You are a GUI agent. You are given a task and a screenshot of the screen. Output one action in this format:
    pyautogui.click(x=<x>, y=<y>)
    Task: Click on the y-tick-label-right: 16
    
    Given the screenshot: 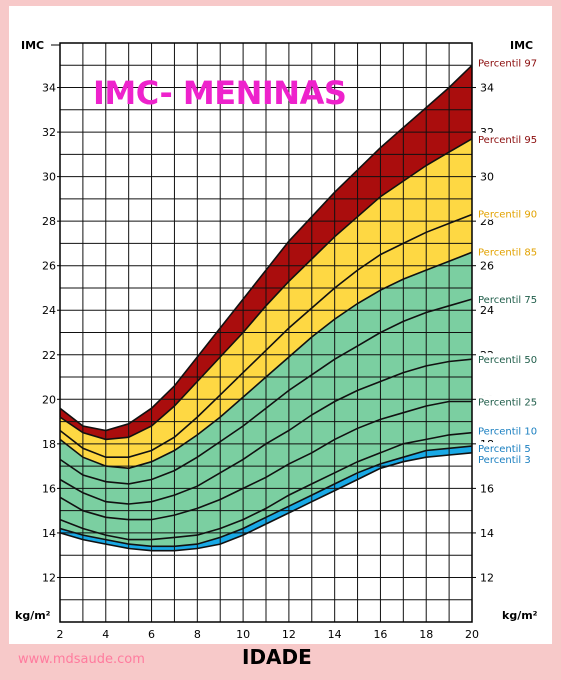 What is the action you would take?
    pyautogui.click(x=487, y=488)
    